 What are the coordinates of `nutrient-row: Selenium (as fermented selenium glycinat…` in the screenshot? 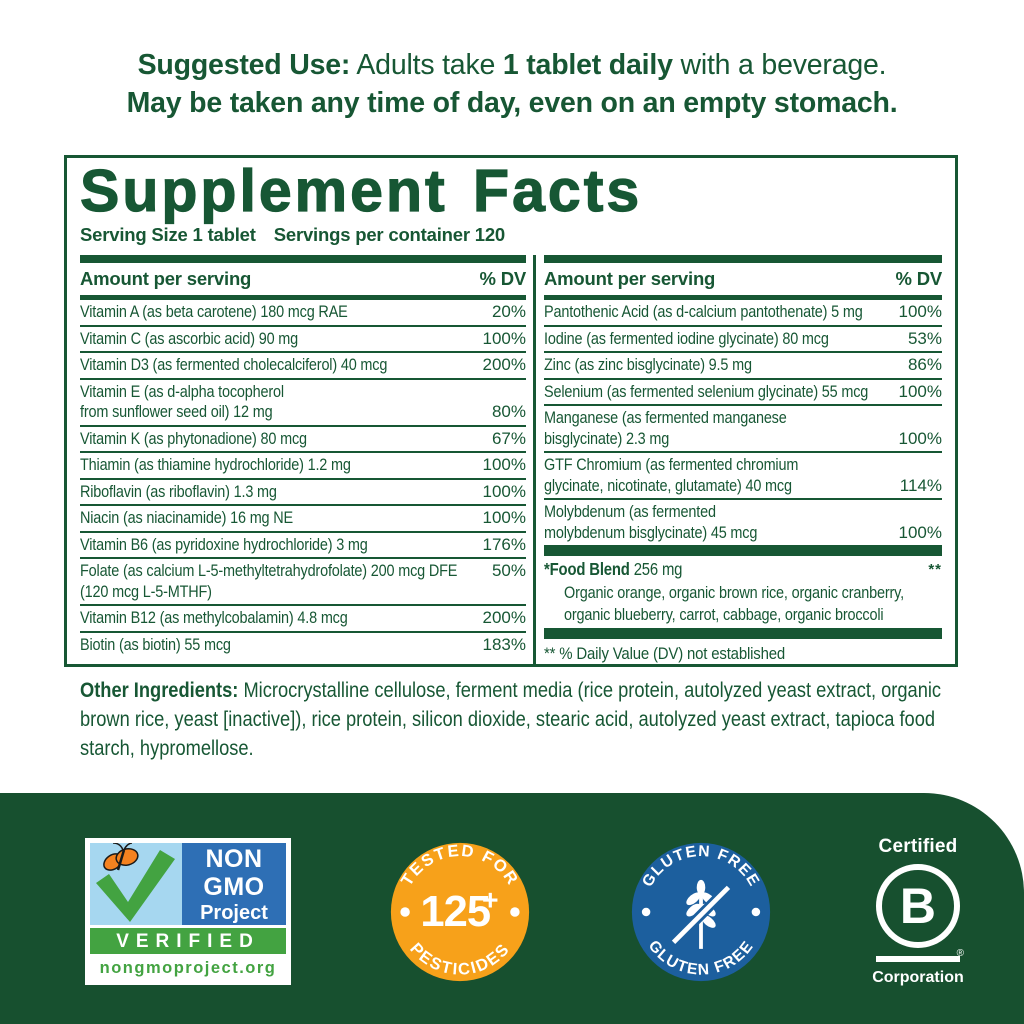 It's located at (743, 393).